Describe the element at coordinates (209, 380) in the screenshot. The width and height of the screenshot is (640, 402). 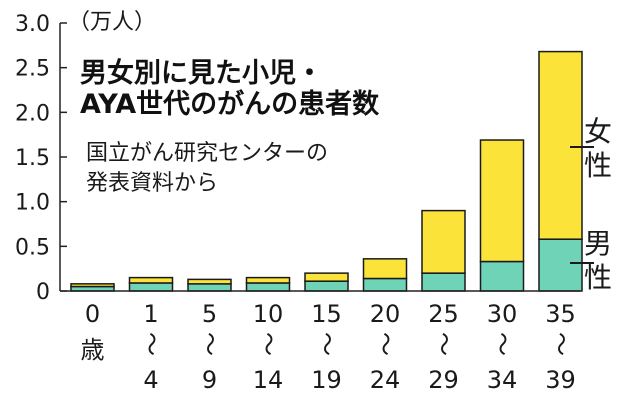
I see `x-category-end: 9` at that location.